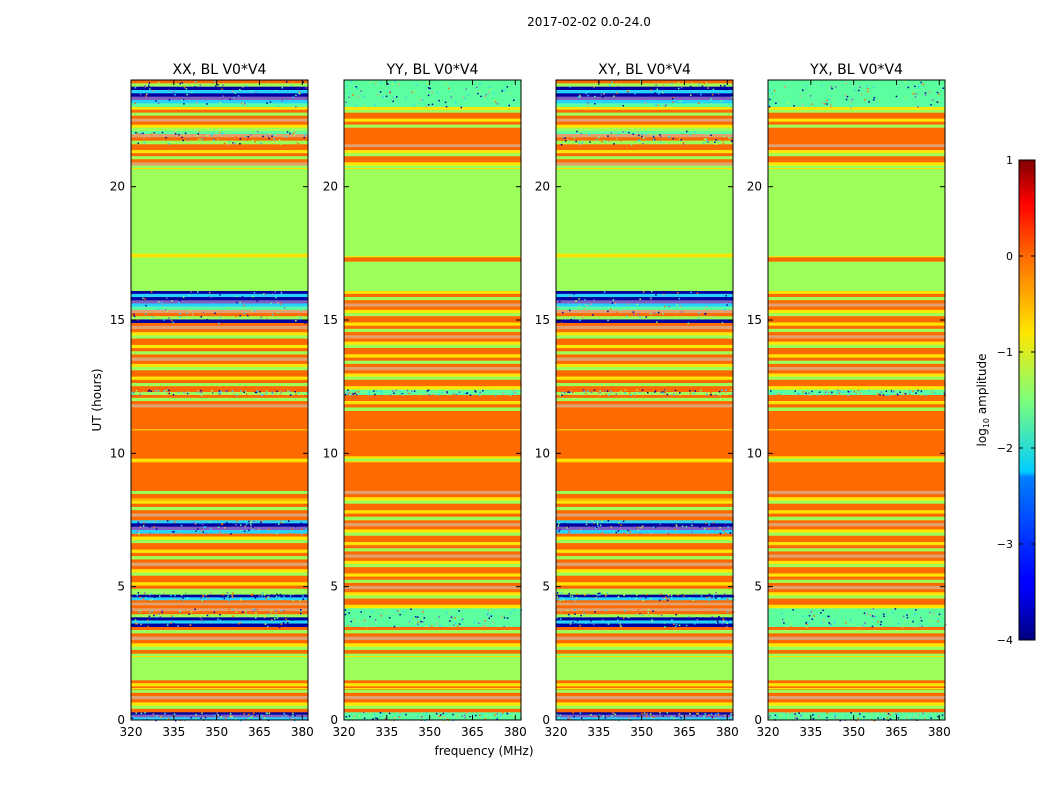 The image size is (1050, 800). Describe the element at coordinates (644, 477) in the screenshot. I see `band-orange` at that location.